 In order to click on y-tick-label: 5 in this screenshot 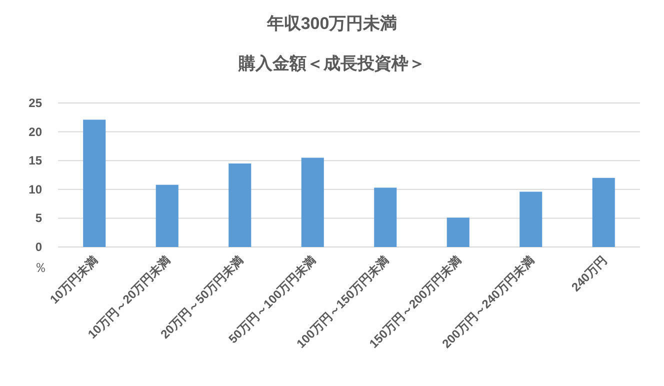, I will do `click(38, 218)`.